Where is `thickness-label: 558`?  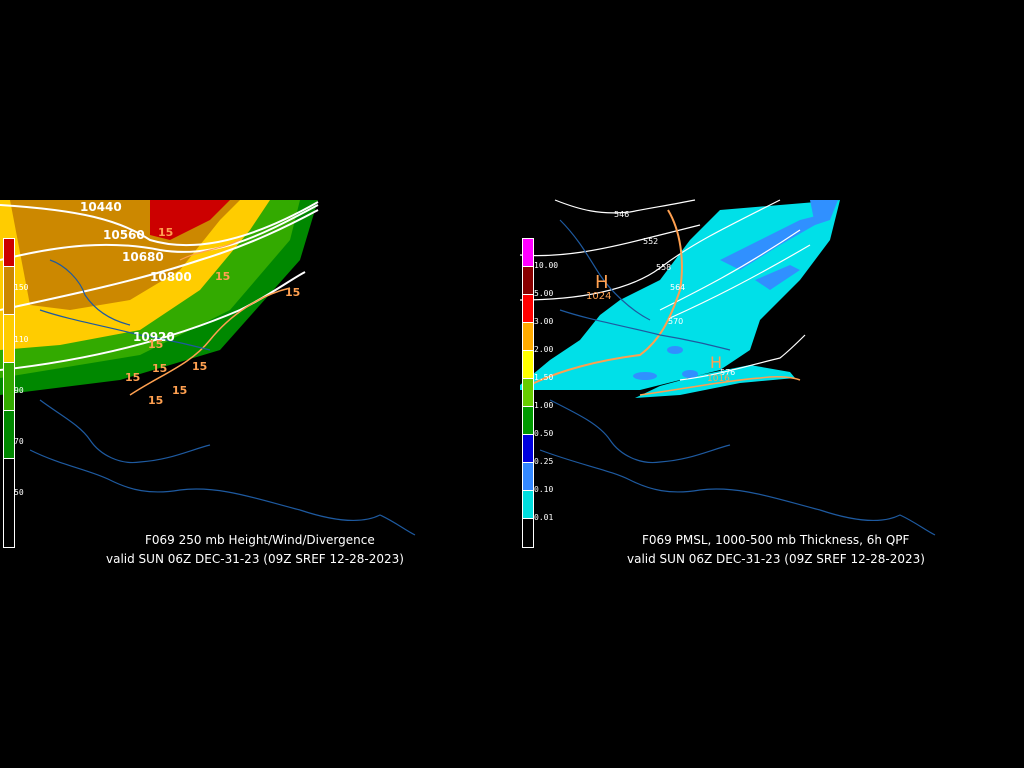 thickness-label: 558 is located at coordinates (663, 267).